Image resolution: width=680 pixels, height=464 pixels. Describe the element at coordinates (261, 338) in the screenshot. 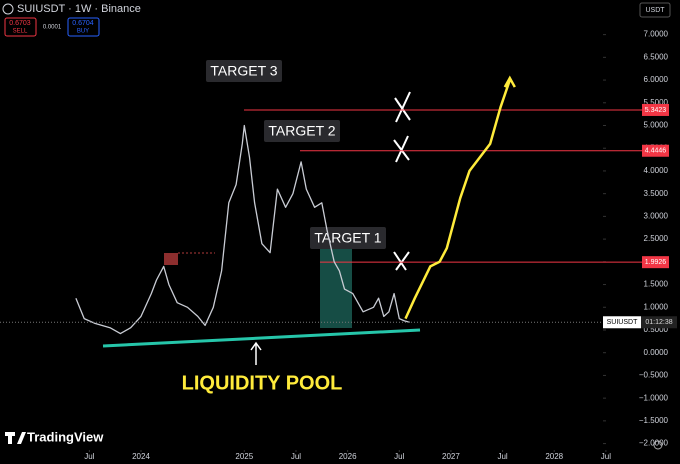

I see `liquidity-line` at that location.